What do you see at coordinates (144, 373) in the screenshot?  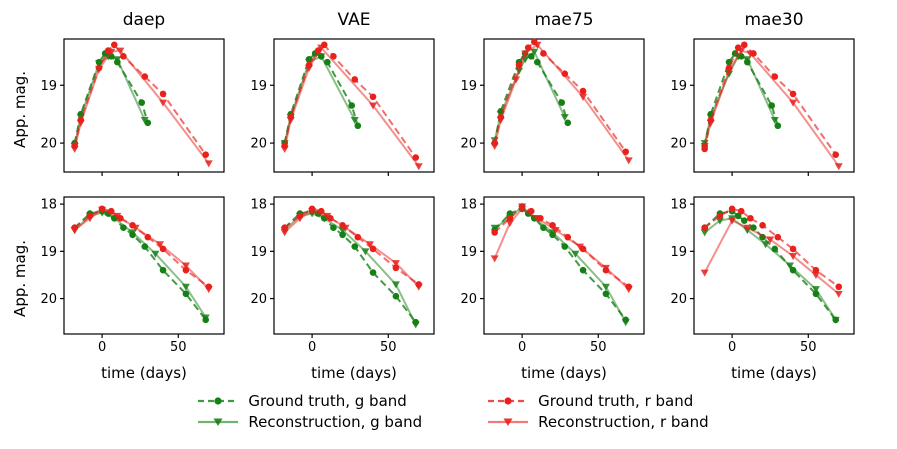 I see `x-axis-label-daep: time (days)` at bounding box center [144, 373].